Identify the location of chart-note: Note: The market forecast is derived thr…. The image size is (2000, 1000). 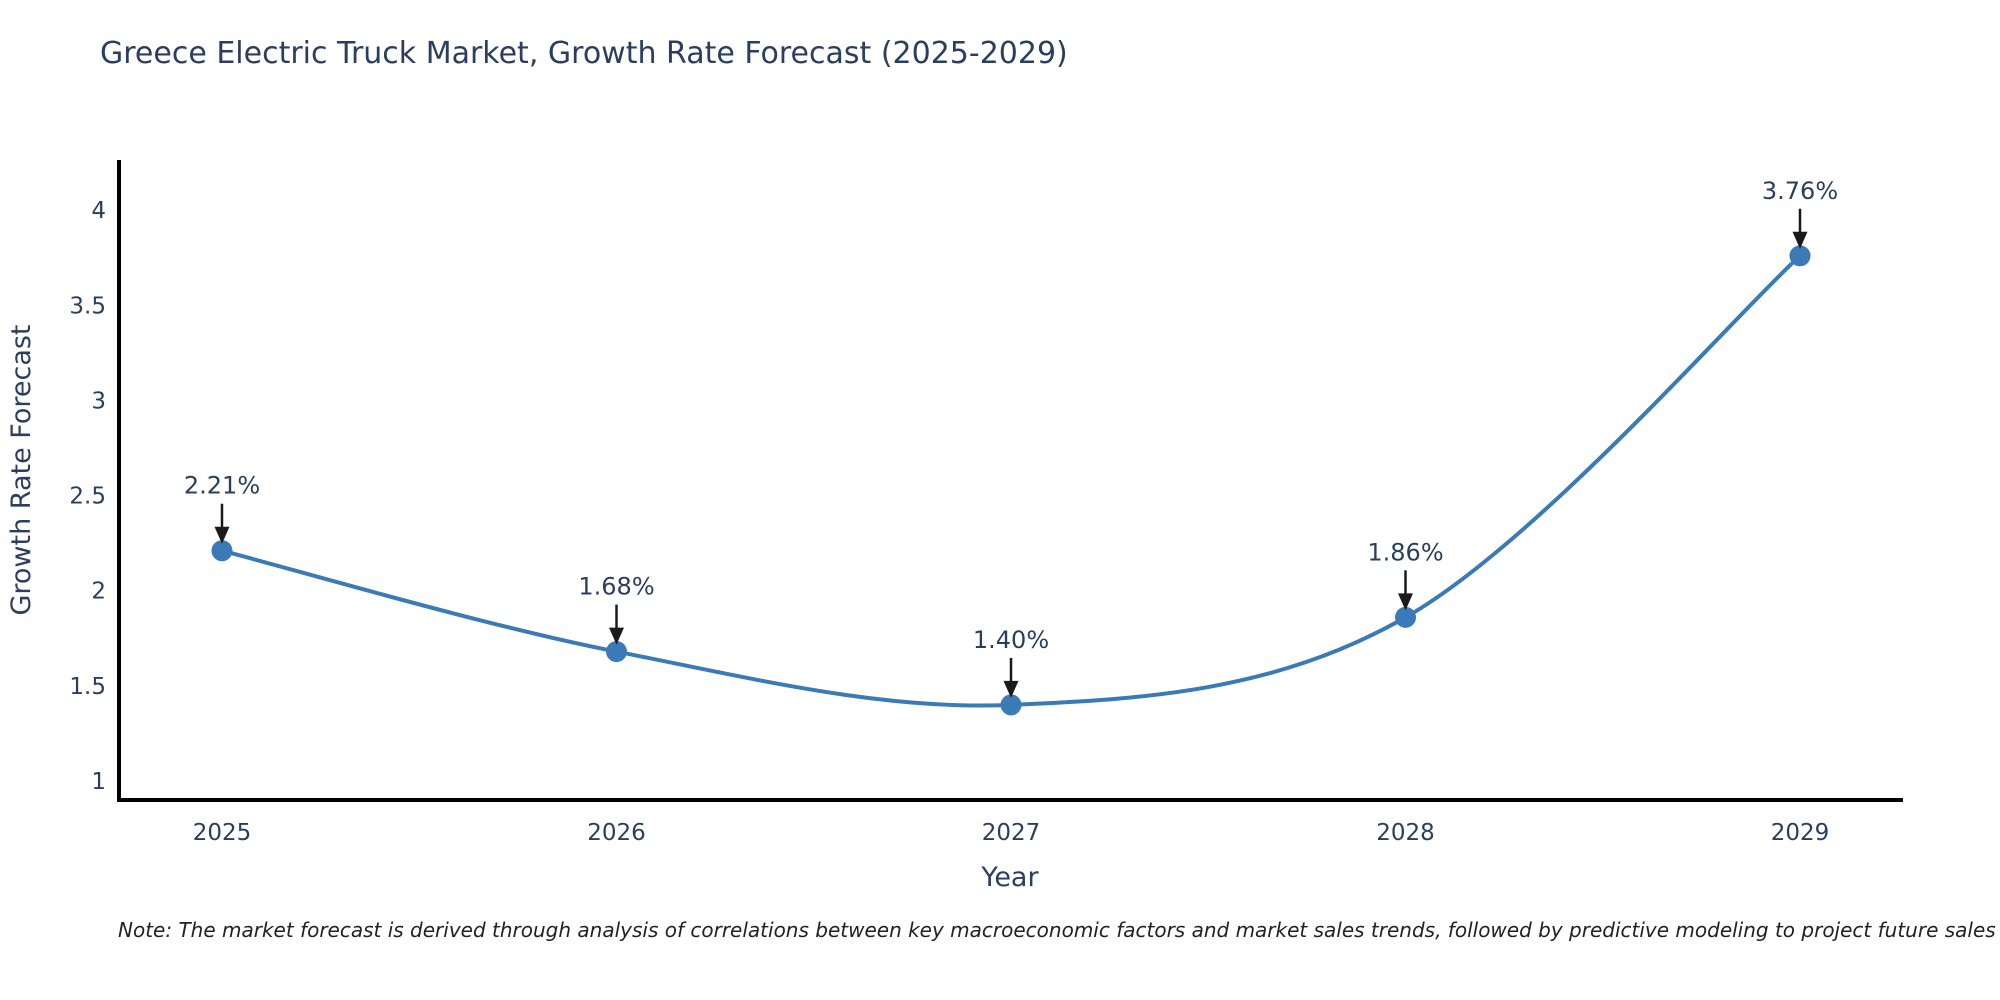
(1057, 930).